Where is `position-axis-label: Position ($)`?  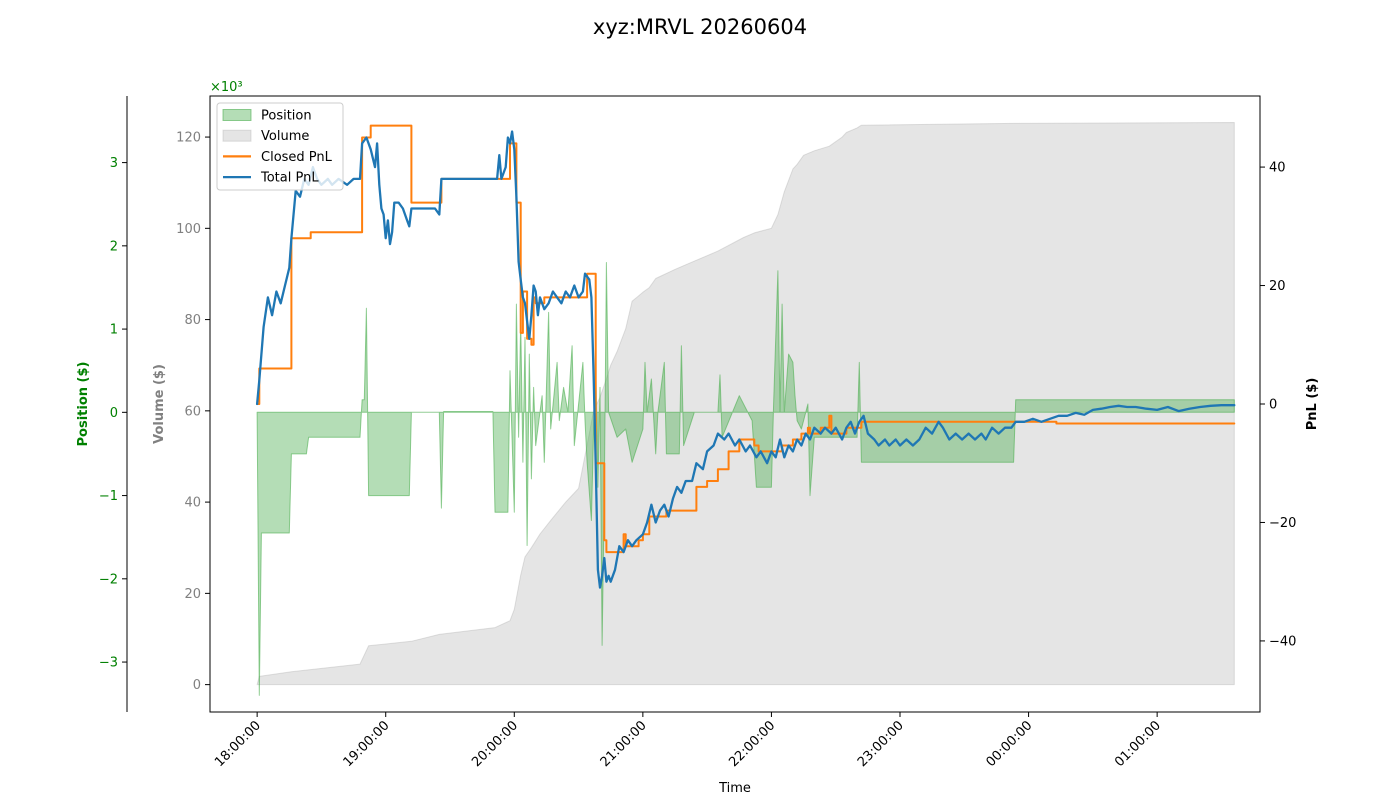
position-axis-label: Position ($) is located at coordinates (83, 404).